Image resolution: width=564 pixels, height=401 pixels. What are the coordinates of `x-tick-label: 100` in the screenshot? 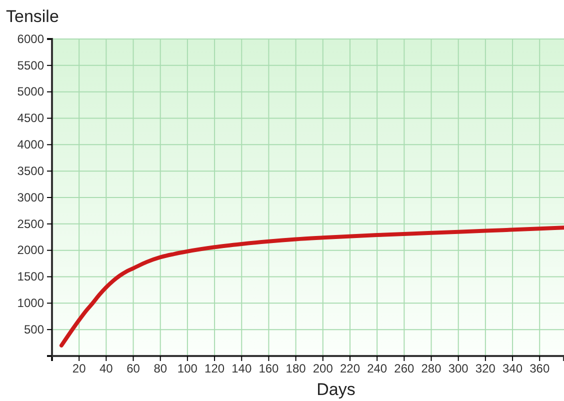 It's located at (187, 369).